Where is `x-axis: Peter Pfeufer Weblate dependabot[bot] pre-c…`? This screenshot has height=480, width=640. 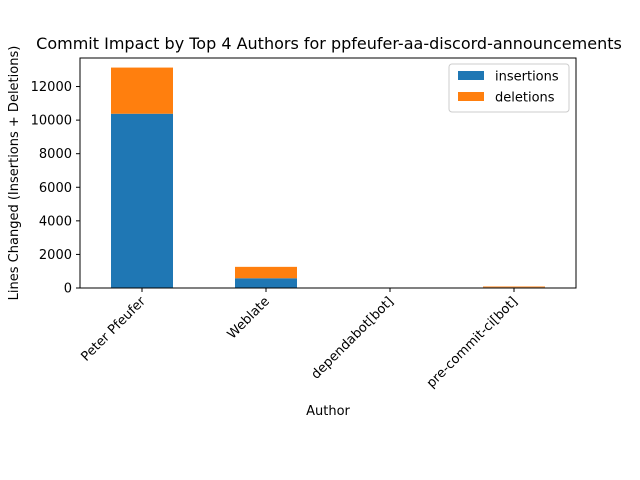
x-axis: Peter Pfeufer Weblate dependabot[bot] pre-c… is located at coordinates (299, 339).